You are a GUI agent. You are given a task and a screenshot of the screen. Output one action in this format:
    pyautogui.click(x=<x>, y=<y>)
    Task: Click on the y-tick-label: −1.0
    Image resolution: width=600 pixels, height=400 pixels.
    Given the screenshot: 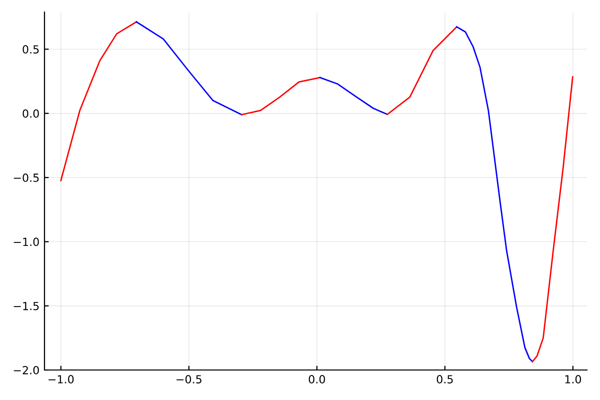 What is the action you would take?
    pyautogui.click(x=26, y=242)
    